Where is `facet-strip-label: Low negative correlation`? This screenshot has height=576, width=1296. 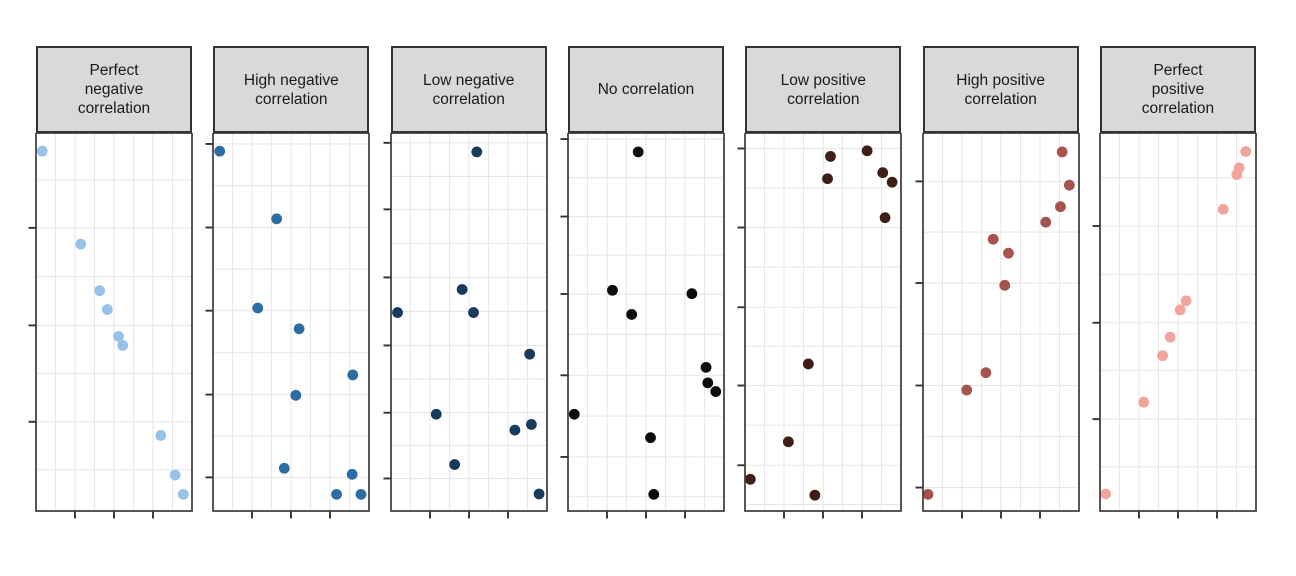 facet-strip-label: Low negative correlation is located at coordinates (468, 89).